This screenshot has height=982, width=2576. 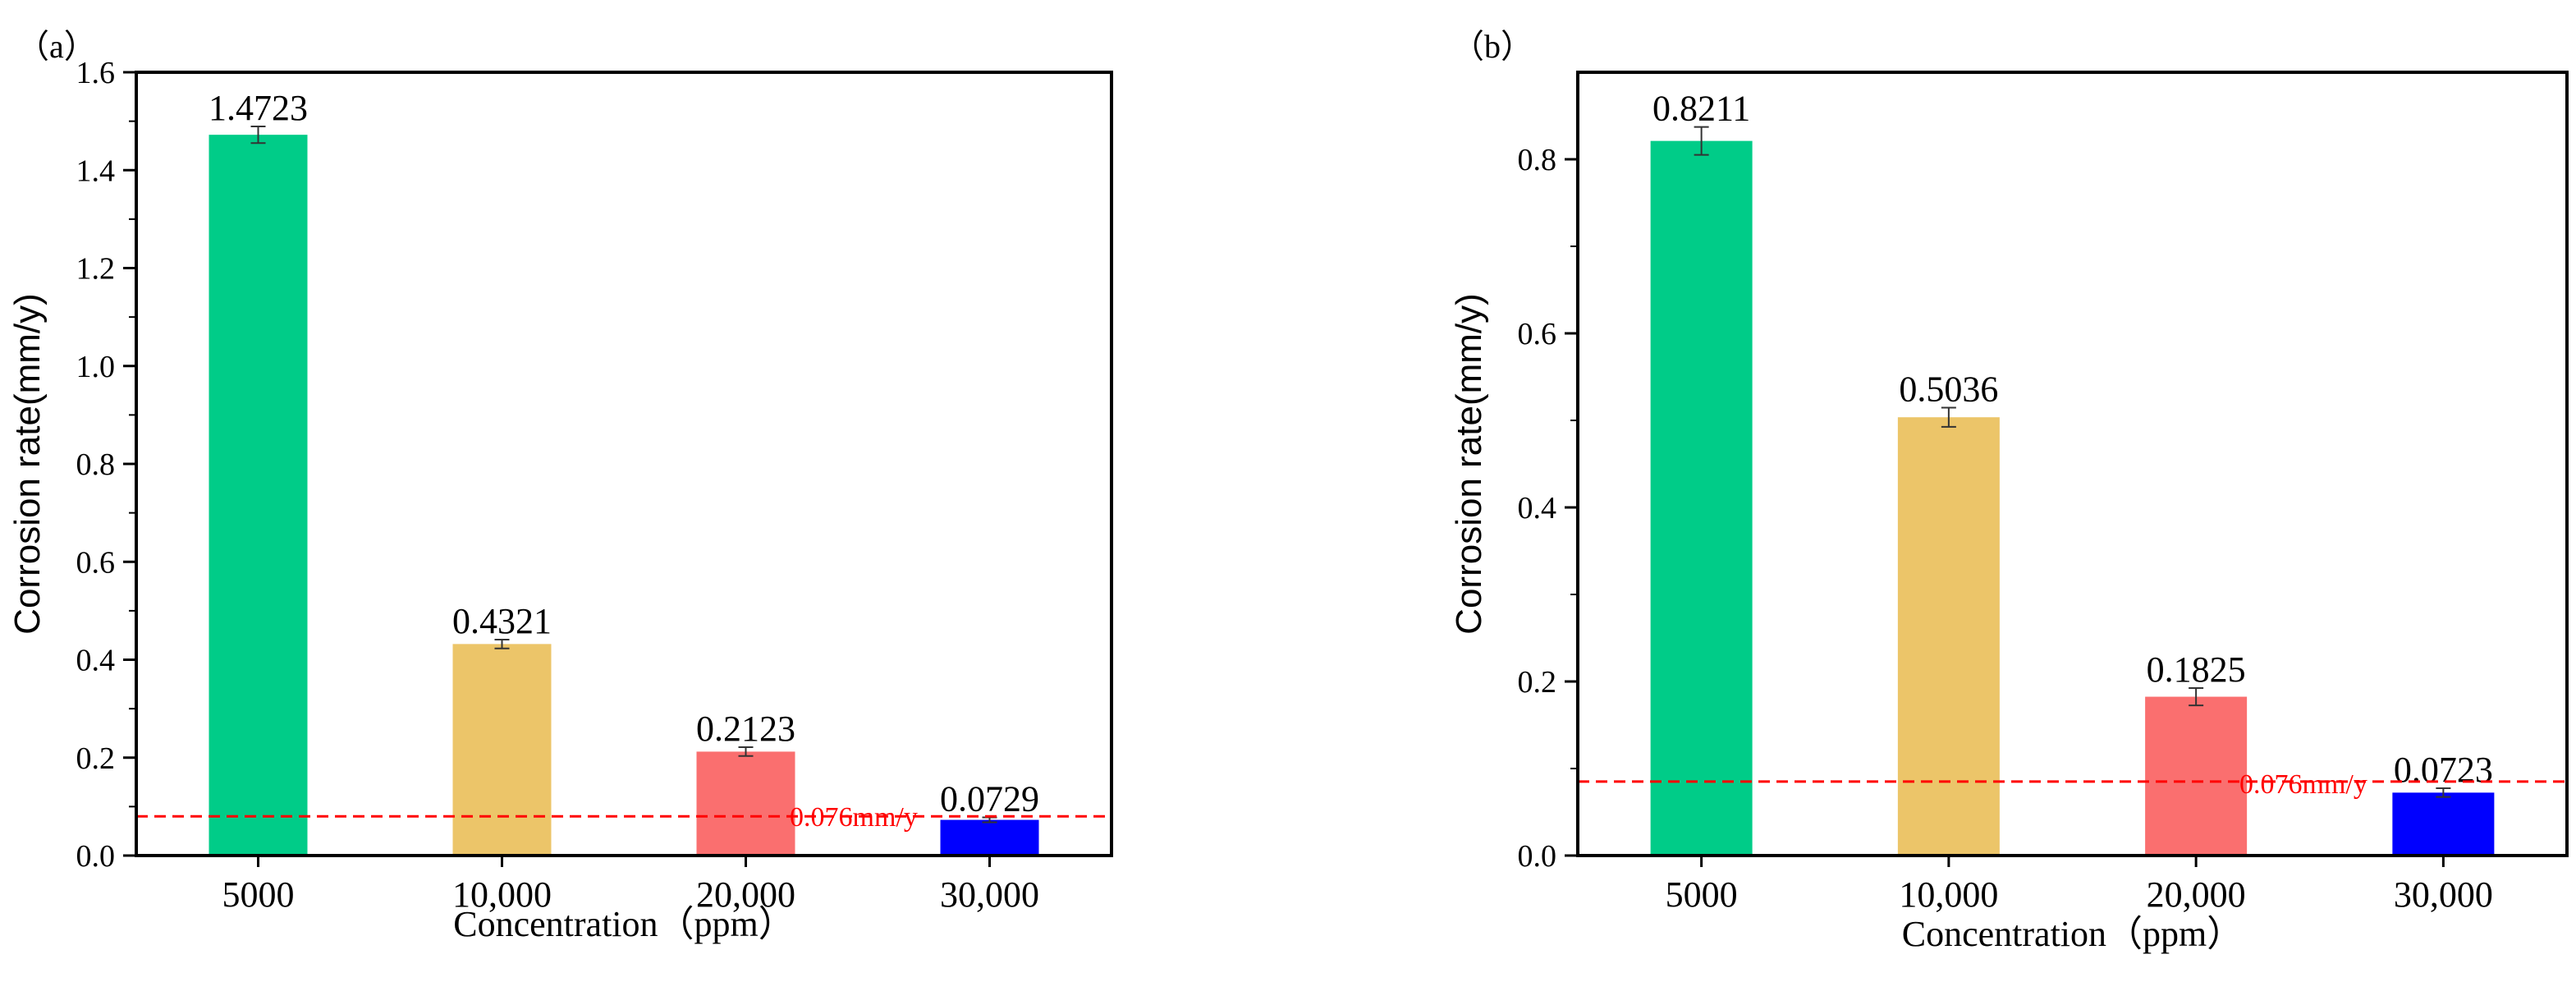 What do you see at coordinates (1492, 46) in the screenshot?
I see `panel-label: （b）` at bounding box center [1492, 46].